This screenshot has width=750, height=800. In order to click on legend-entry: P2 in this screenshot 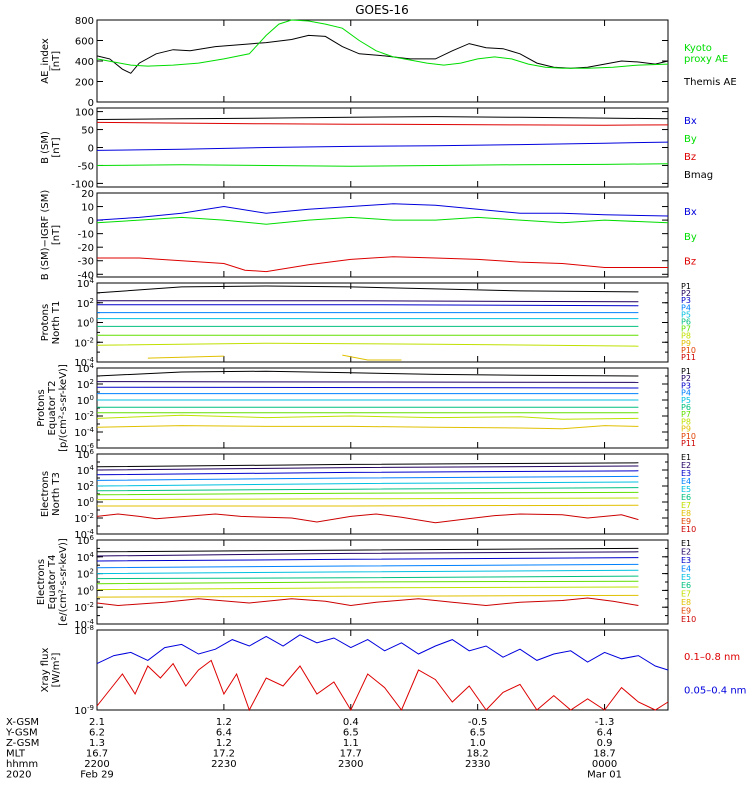, I will do `click(686, 378)`.